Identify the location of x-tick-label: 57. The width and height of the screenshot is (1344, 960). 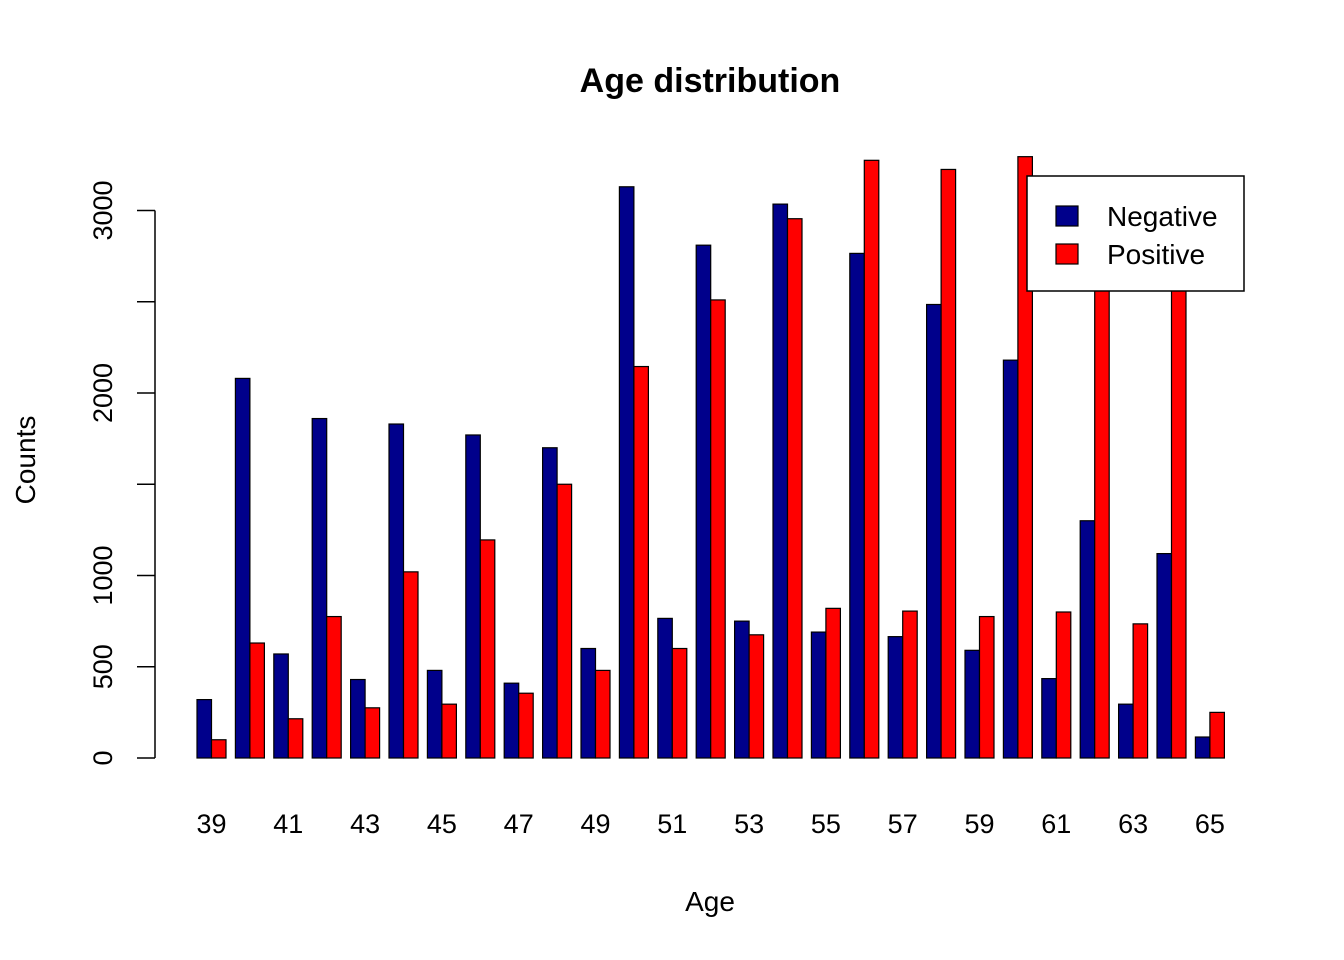
(903, 824).